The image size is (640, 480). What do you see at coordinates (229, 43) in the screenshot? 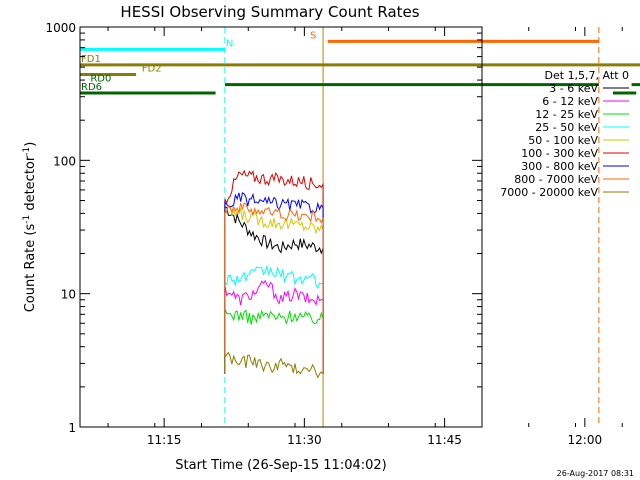
I see `state-bar-label: N` at bounding box center [229, 43].